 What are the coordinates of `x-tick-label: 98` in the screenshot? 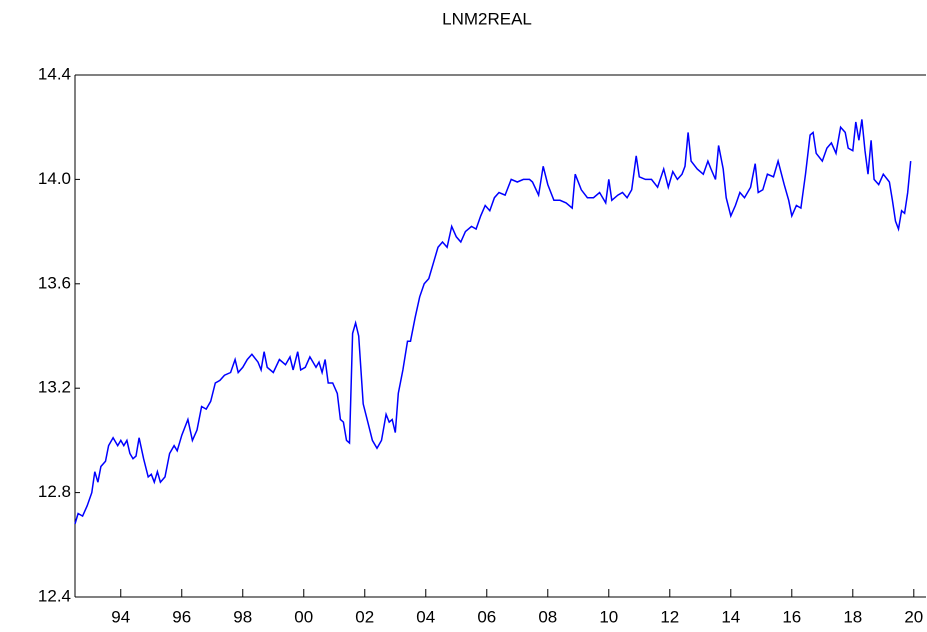 It's located at (242, 616).